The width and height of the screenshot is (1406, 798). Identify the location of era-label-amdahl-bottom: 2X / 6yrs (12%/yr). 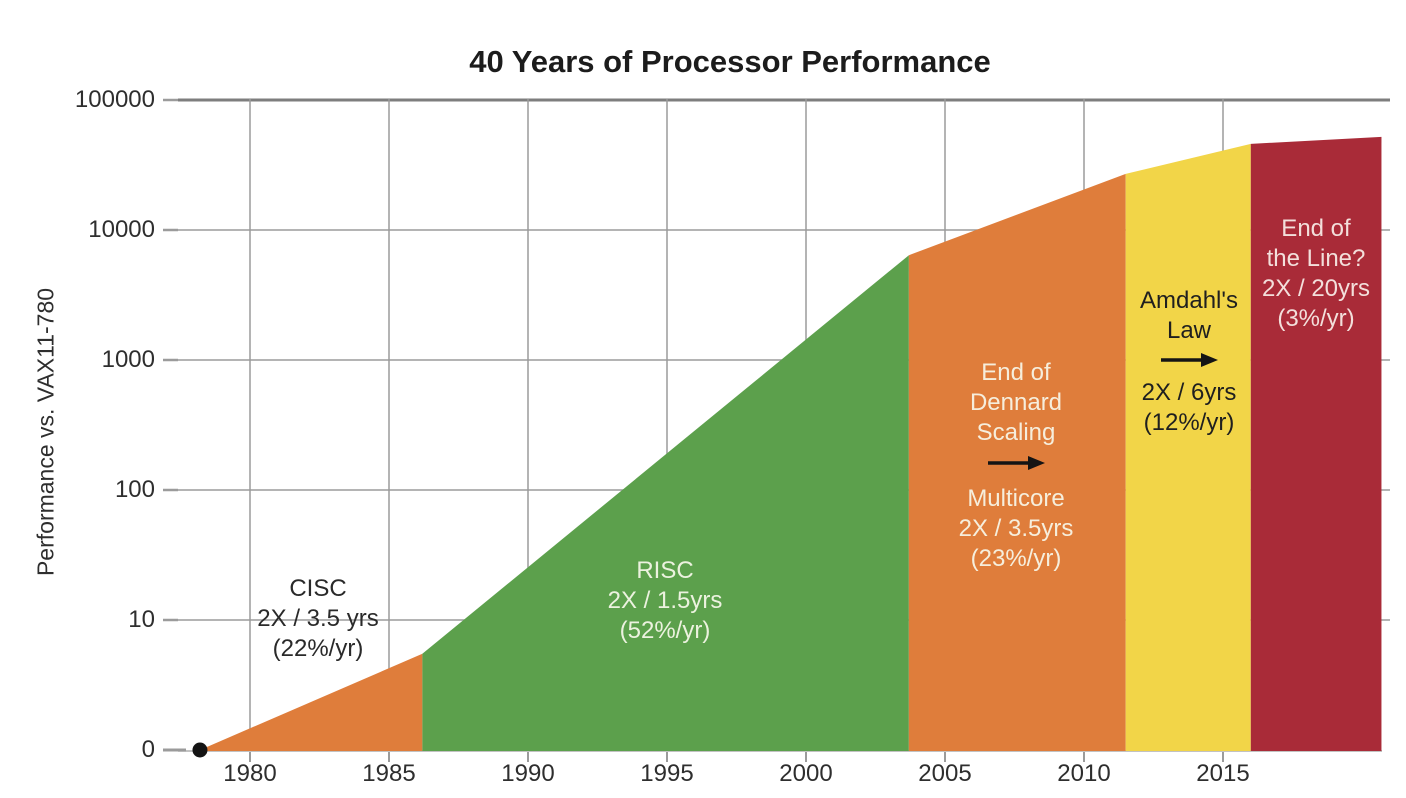
(1189, 408).